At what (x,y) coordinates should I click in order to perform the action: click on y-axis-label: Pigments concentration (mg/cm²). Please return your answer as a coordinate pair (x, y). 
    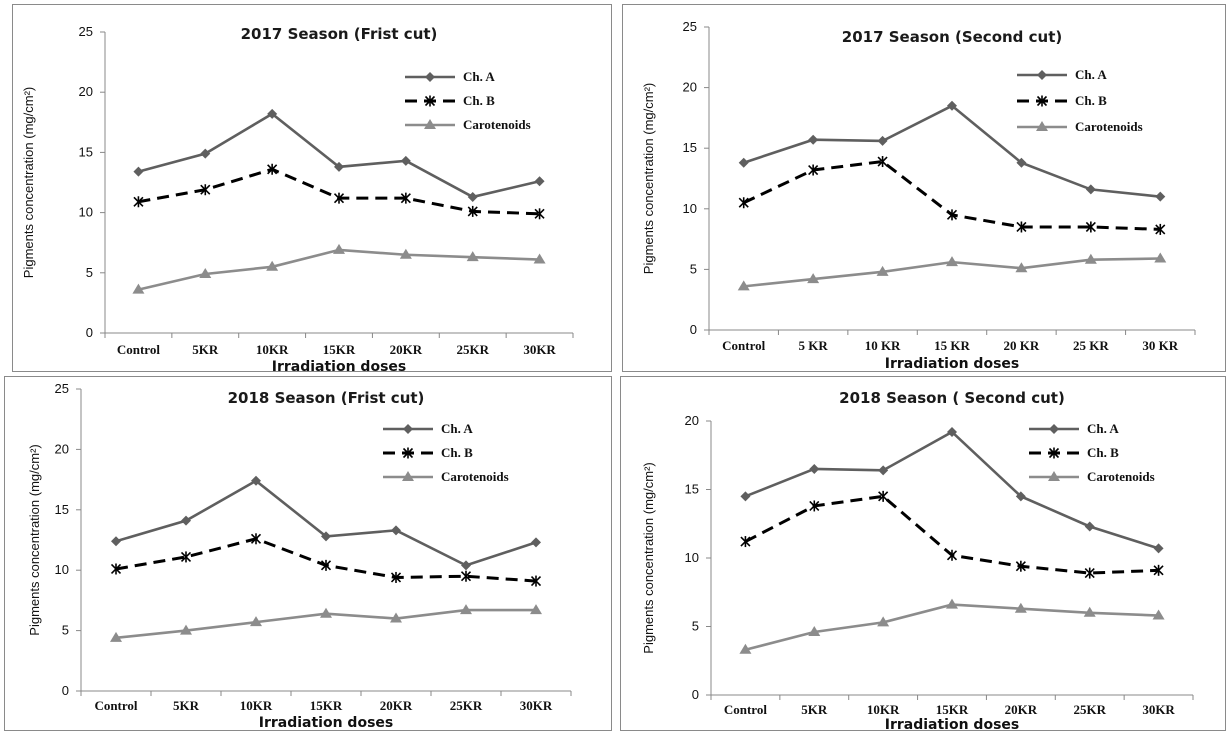
    Looking at the image, I should click on (648, 178).